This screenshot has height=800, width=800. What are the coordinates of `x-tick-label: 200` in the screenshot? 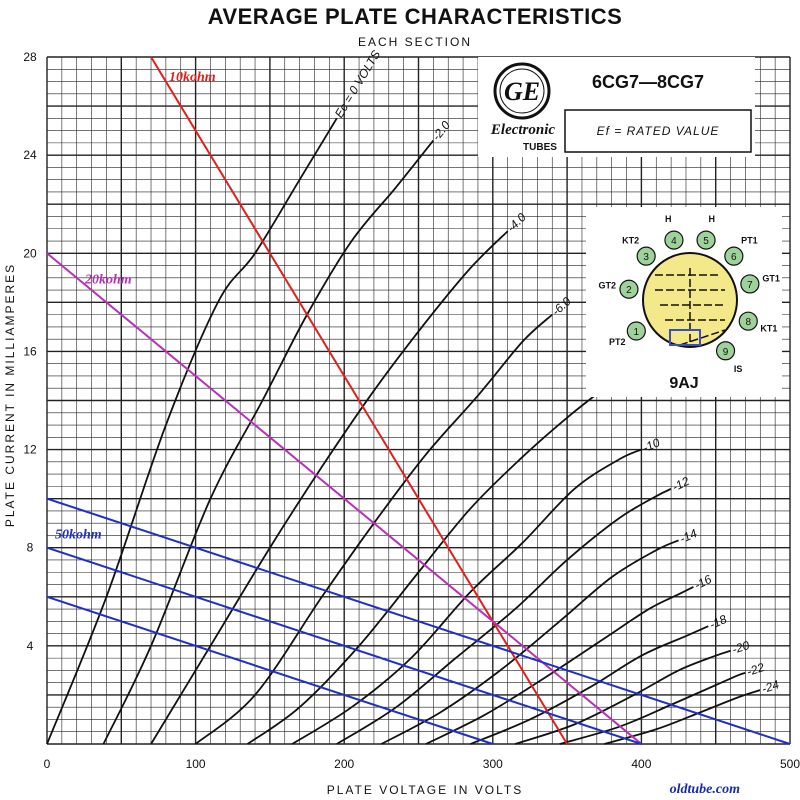 It's located at (344, 764).